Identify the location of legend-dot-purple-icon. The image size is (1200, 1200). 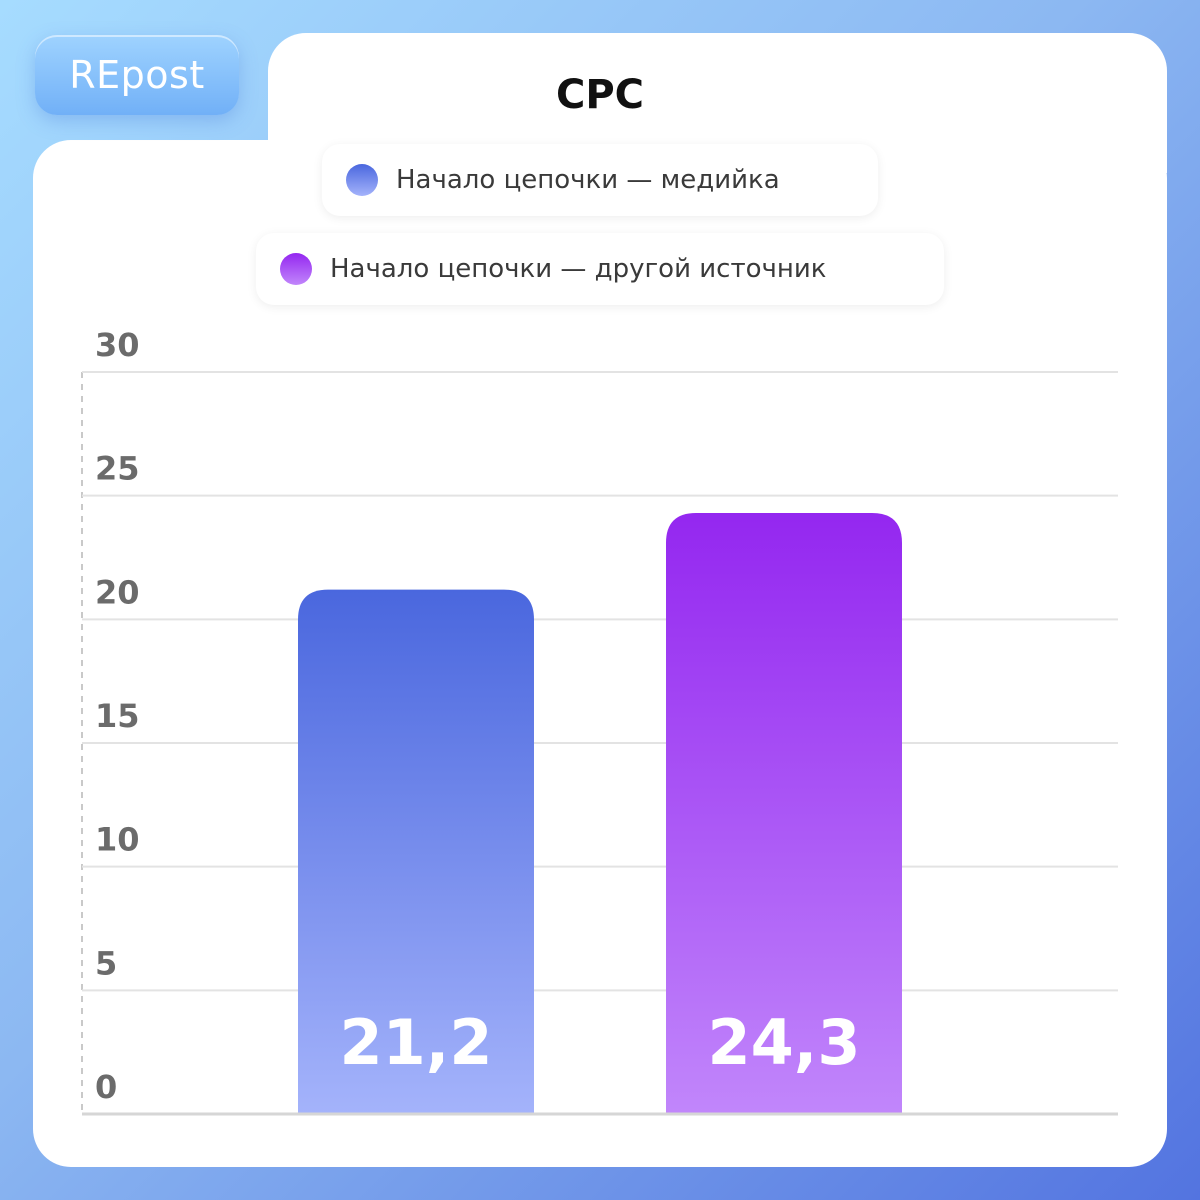
(296, 269).